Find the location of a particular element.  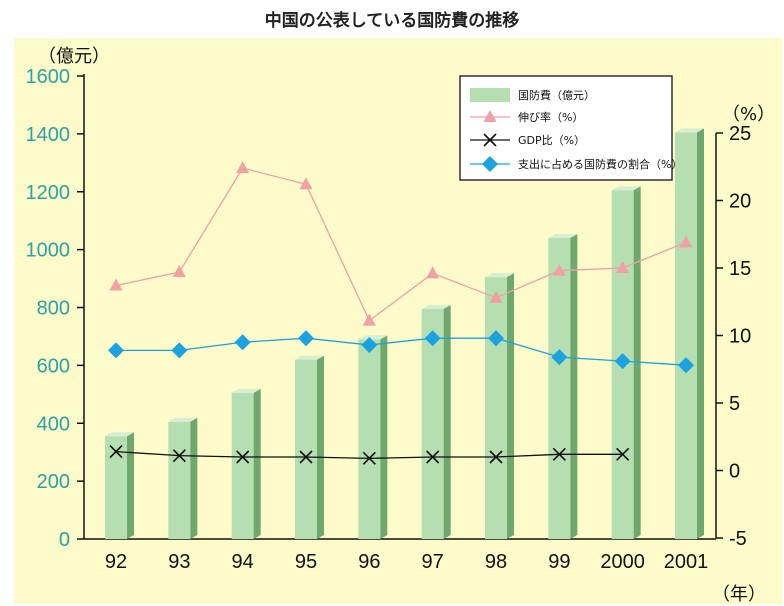

left-tick-label: 400 is located at coordinates (53, 424).